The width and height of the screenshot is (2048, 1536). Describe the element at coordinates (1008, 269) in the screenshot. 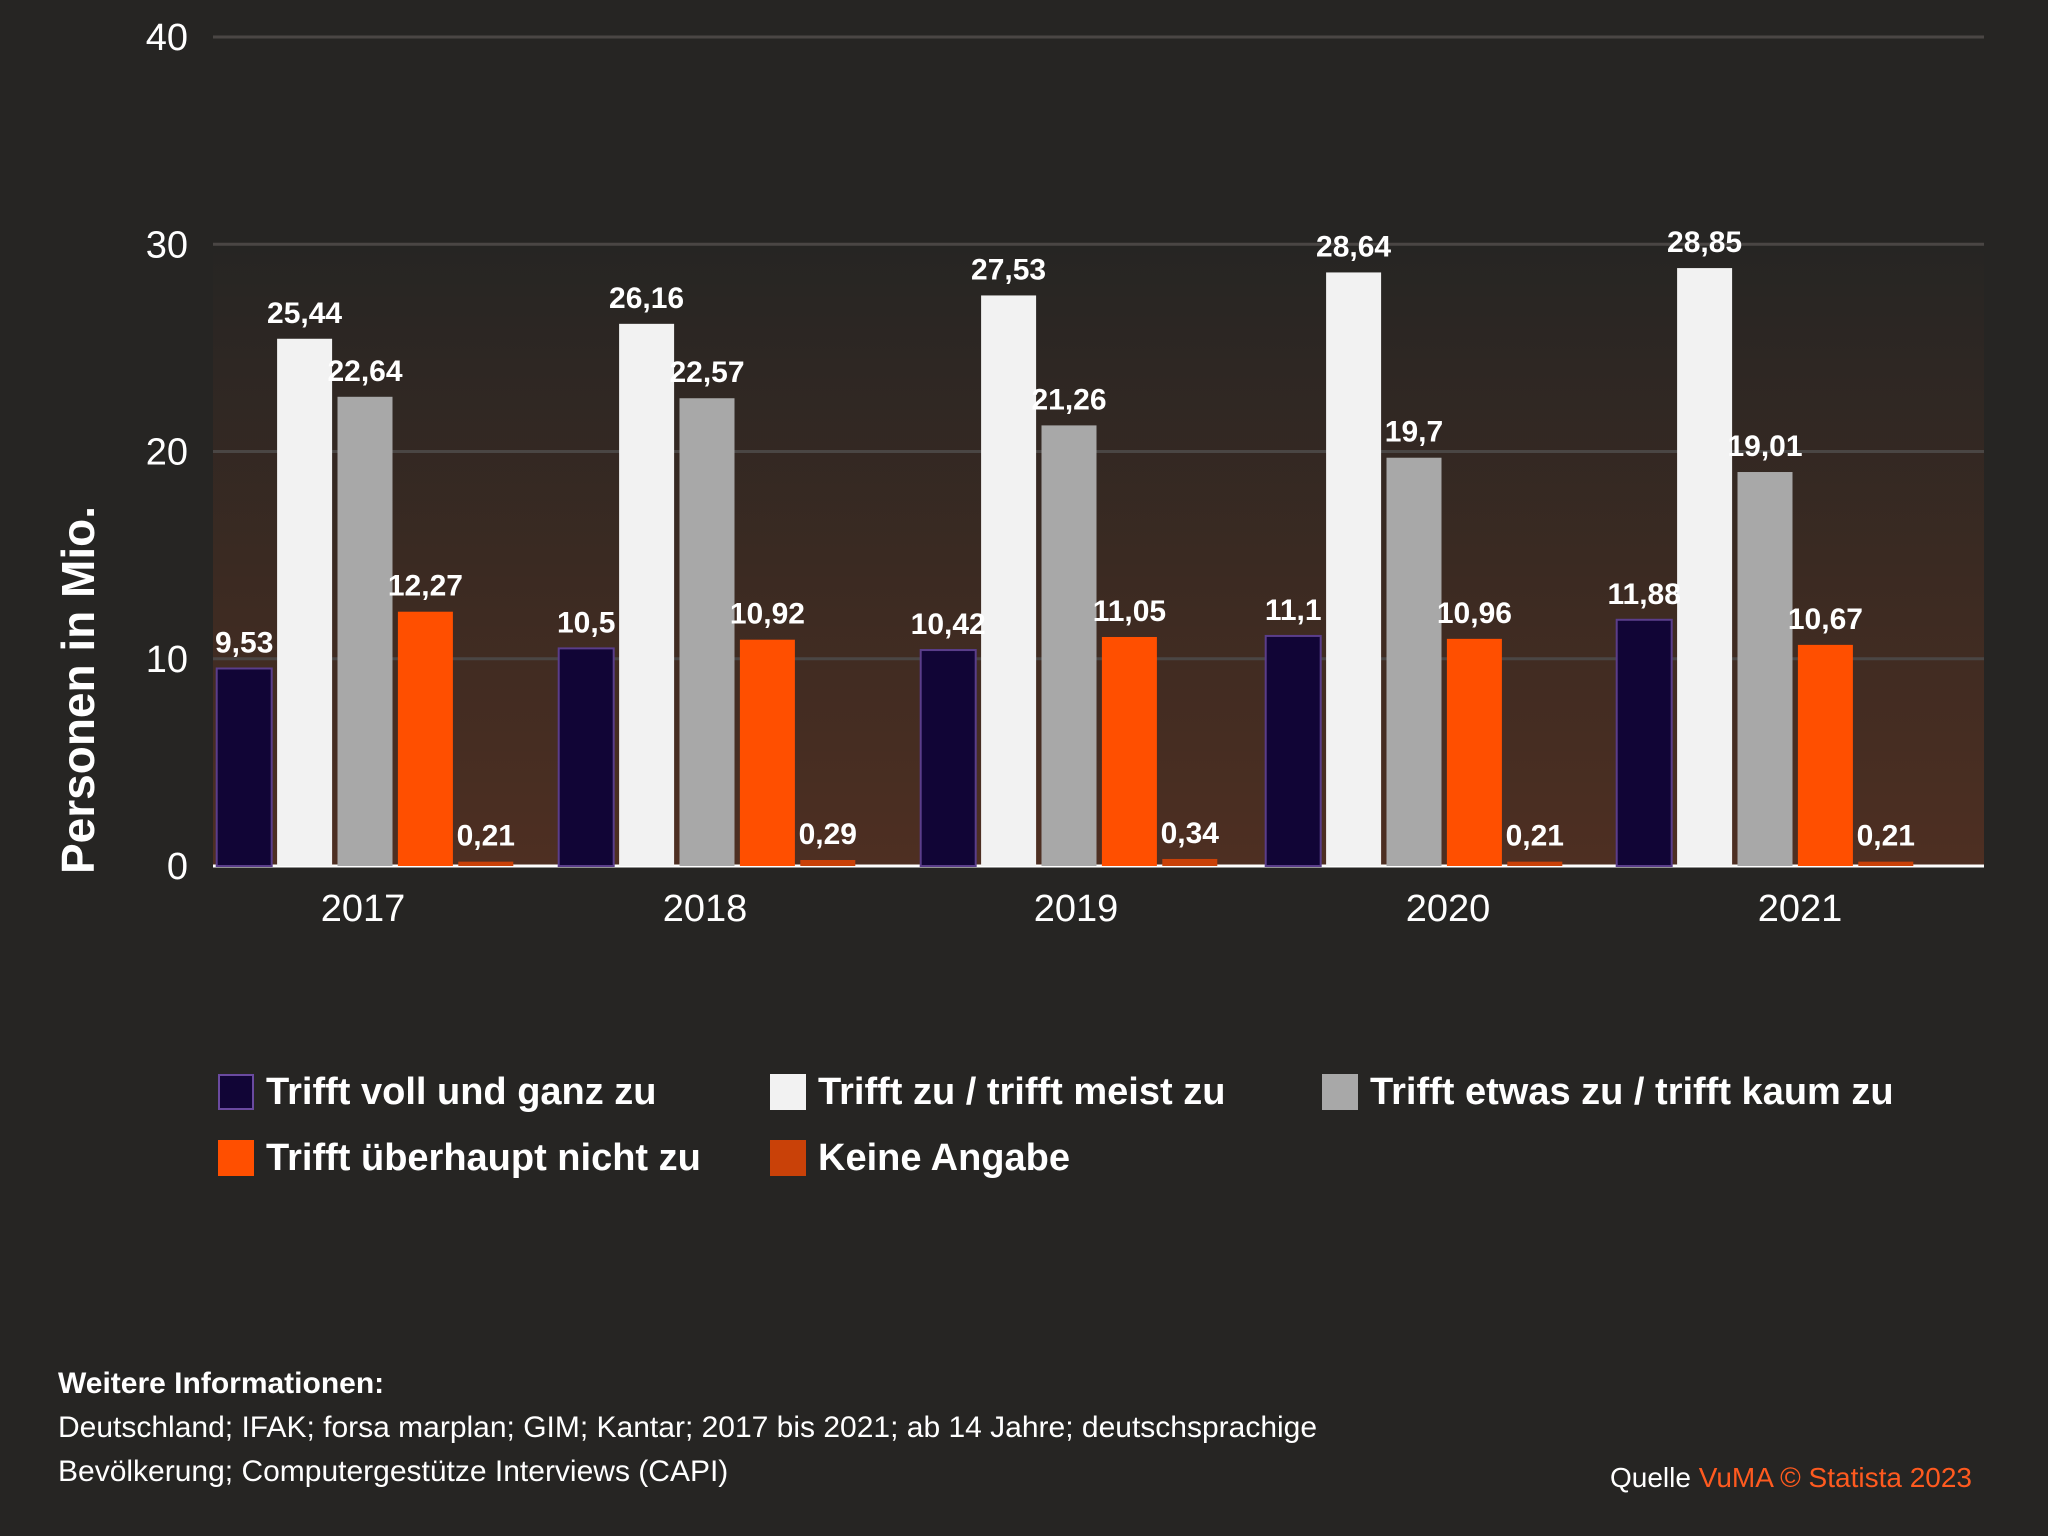

I see `data-label-2019-series-2: 27,53` at that location.